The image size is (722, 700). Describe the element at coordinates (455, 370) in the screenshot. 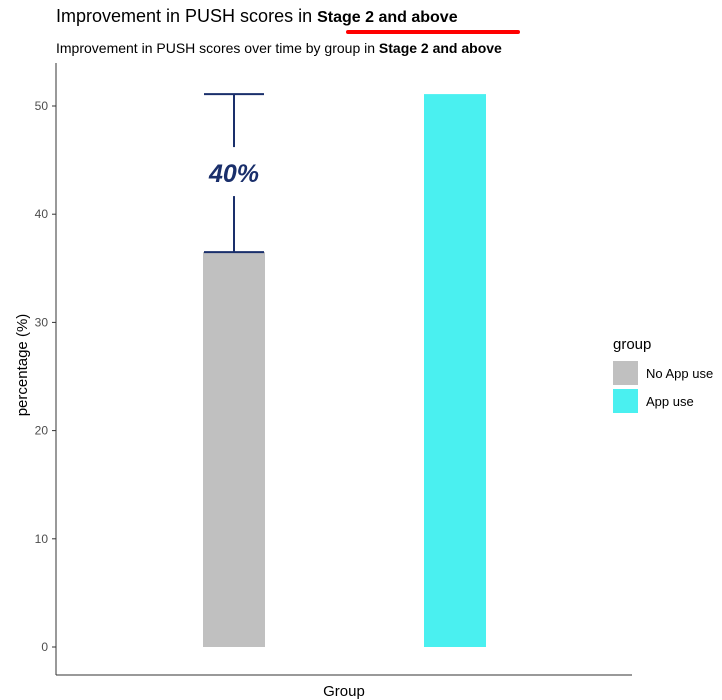

I see `bar-app-use` at that location.